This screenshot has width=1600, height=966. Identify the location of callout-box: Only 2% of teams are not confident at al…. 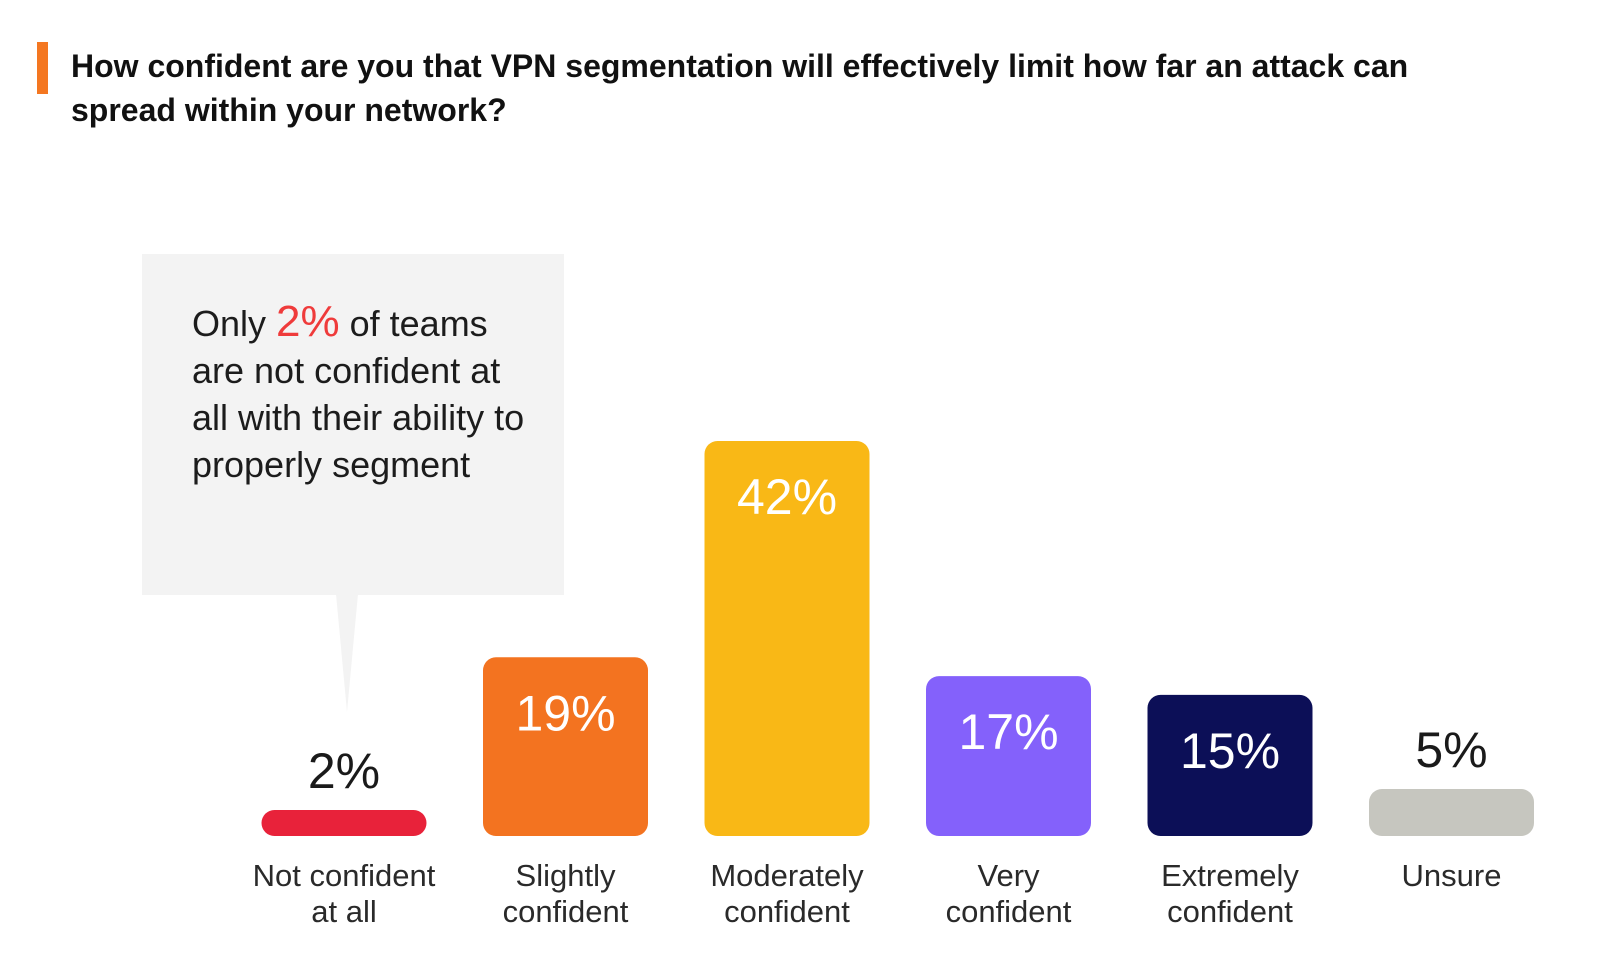
(353, 424).